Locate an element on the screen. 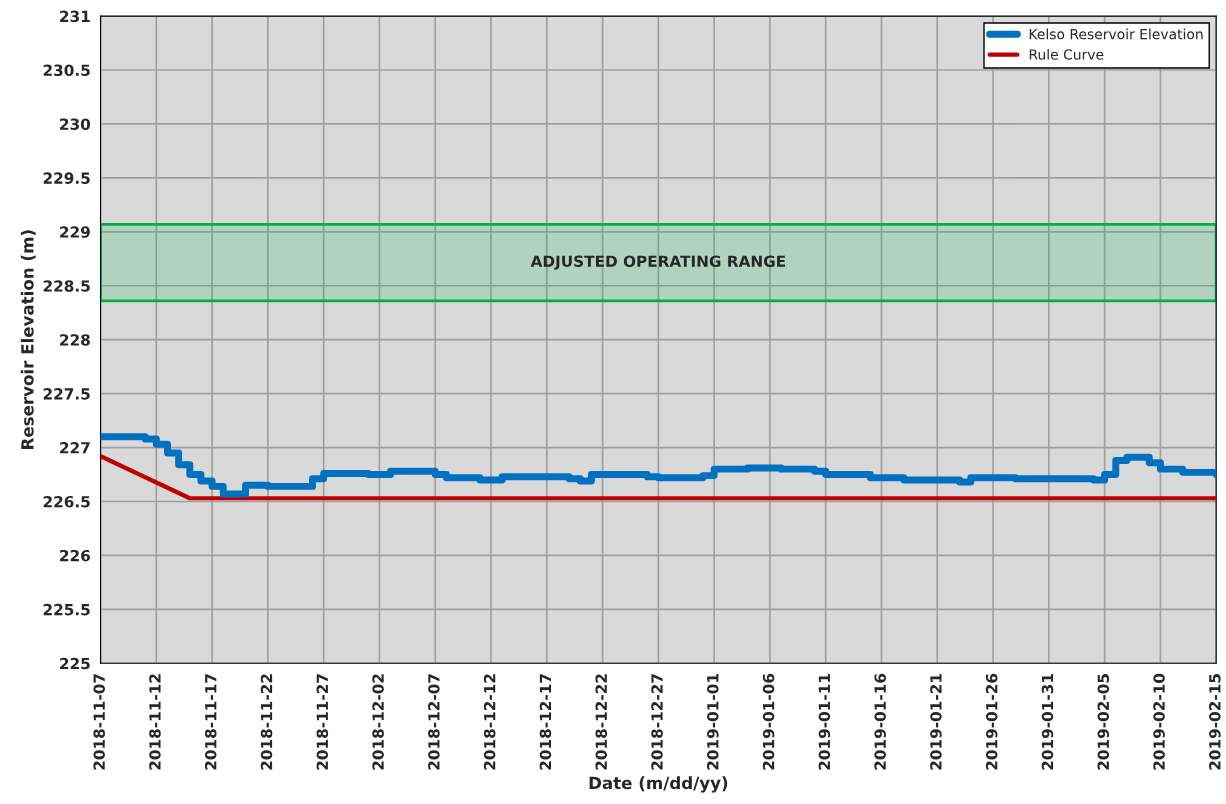 The height and width of the screenshot is (804, 1226). x-tick-label: 2019-02-15 is located at coordinates (1215, 722).